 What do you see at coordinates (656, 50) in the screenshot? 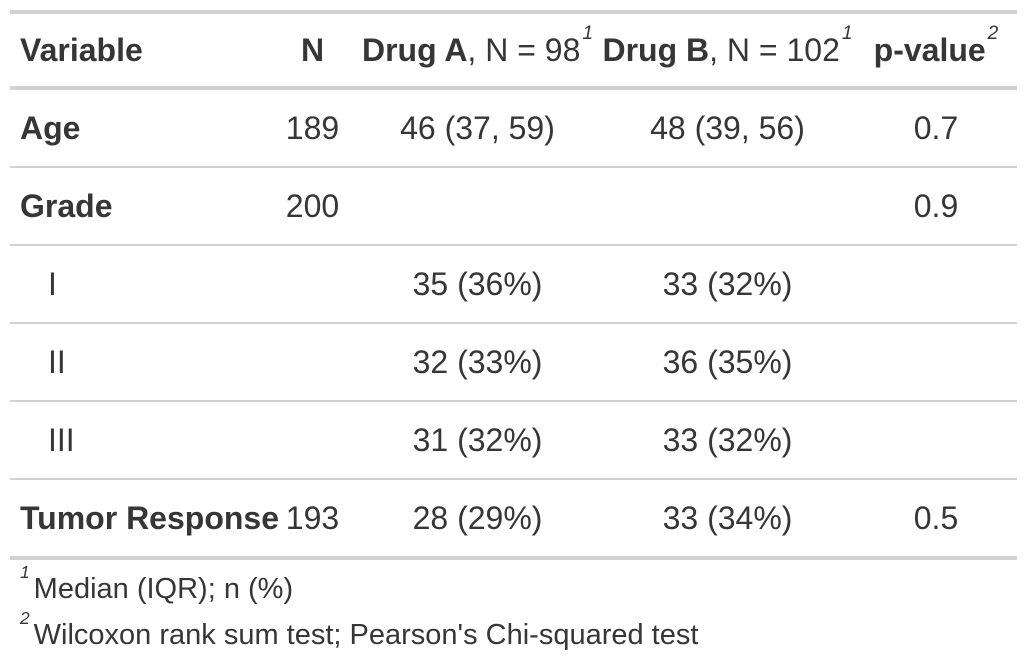
I see `drug-b-header-name: Drug B` at bounding box center [656, 50].